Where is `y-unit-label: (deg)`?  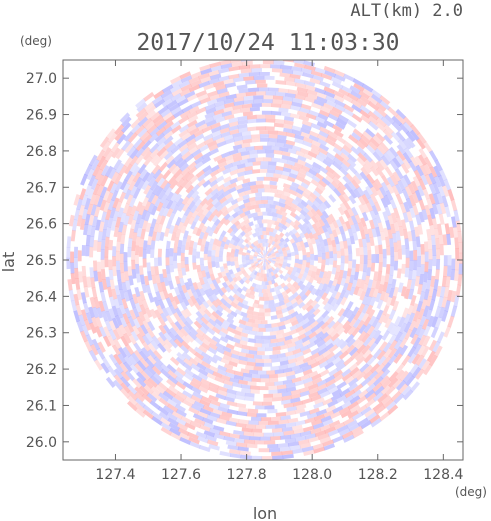 y-unit-label: (deg) is located at coordinates (36, 41).